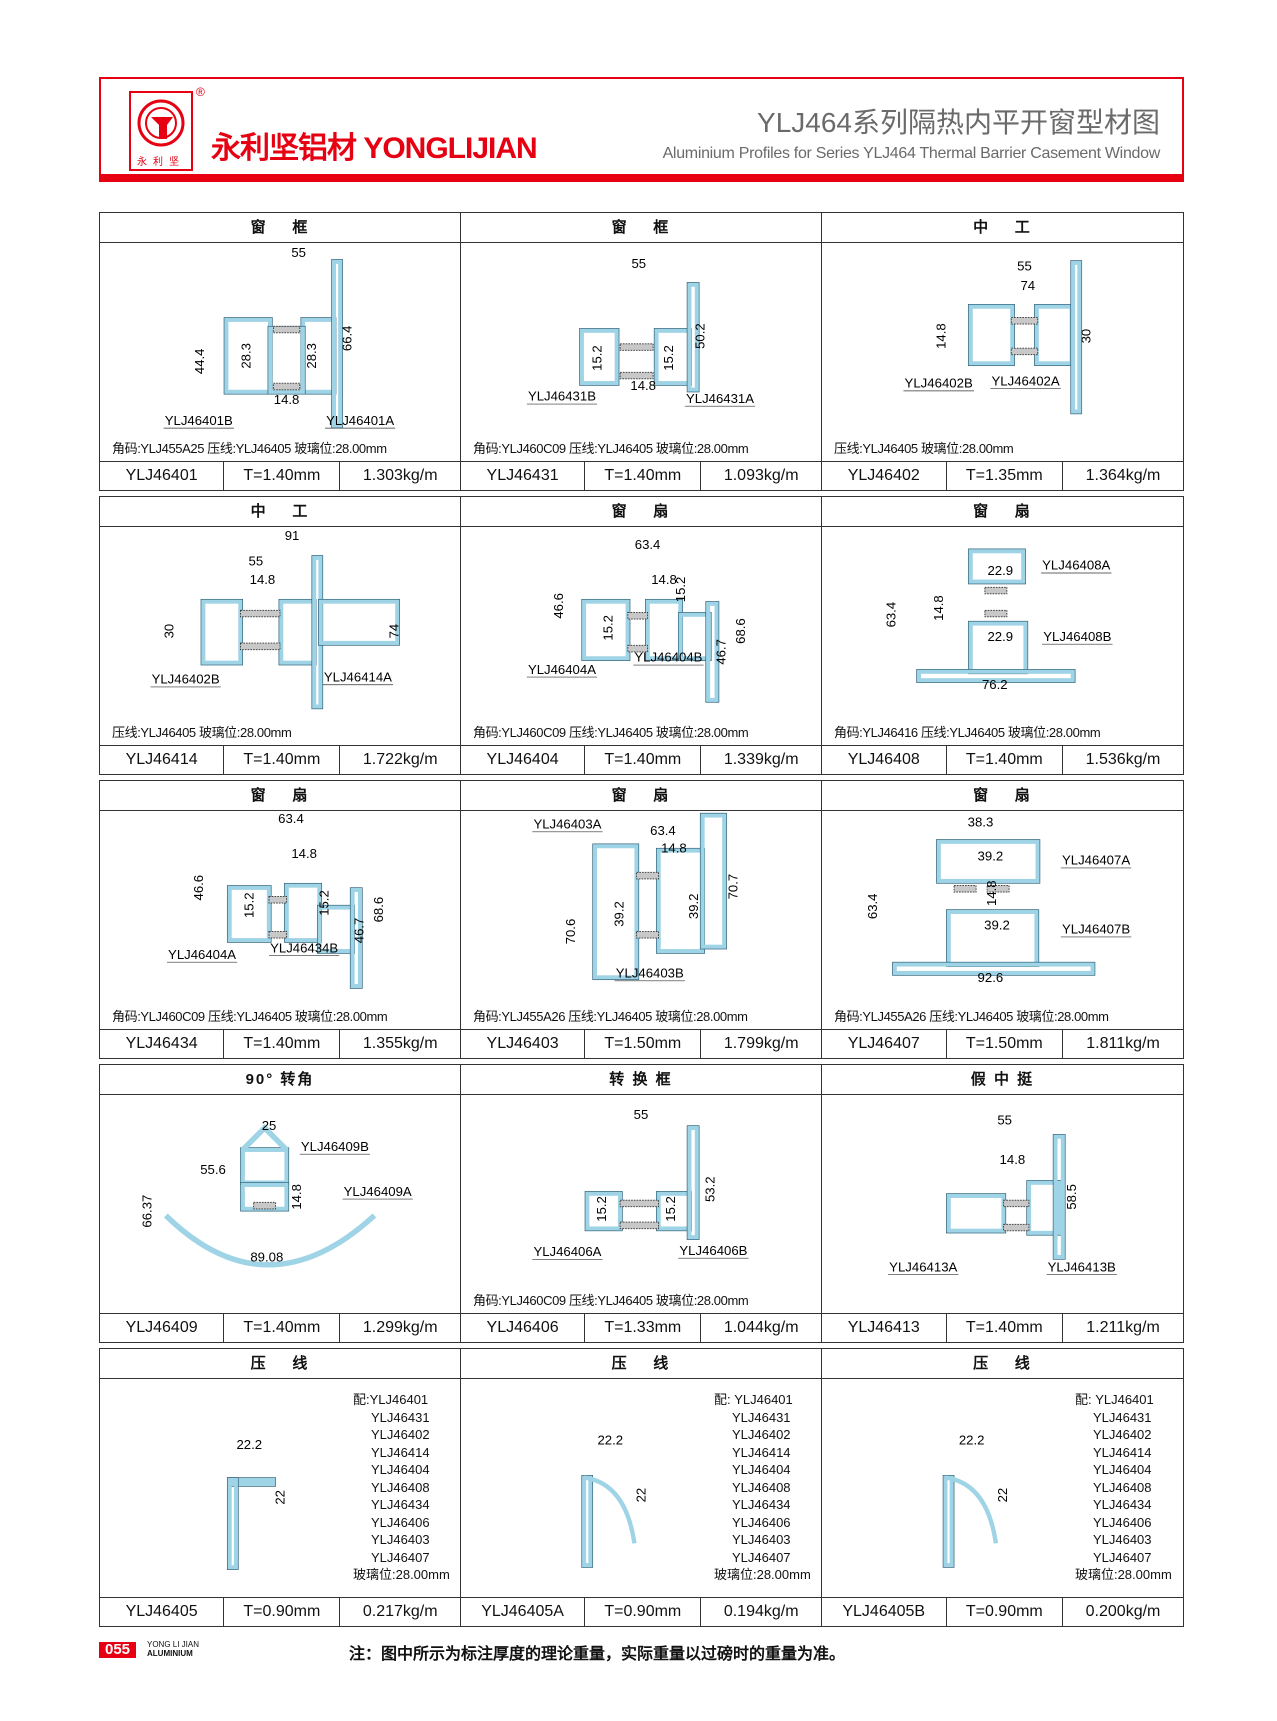 This screenshot has height=1721, width=1277. What do you see at coordinates (198, 888) in the screenshot?
I see `dimension-label: 46.6` at bounding box center [198, 888].